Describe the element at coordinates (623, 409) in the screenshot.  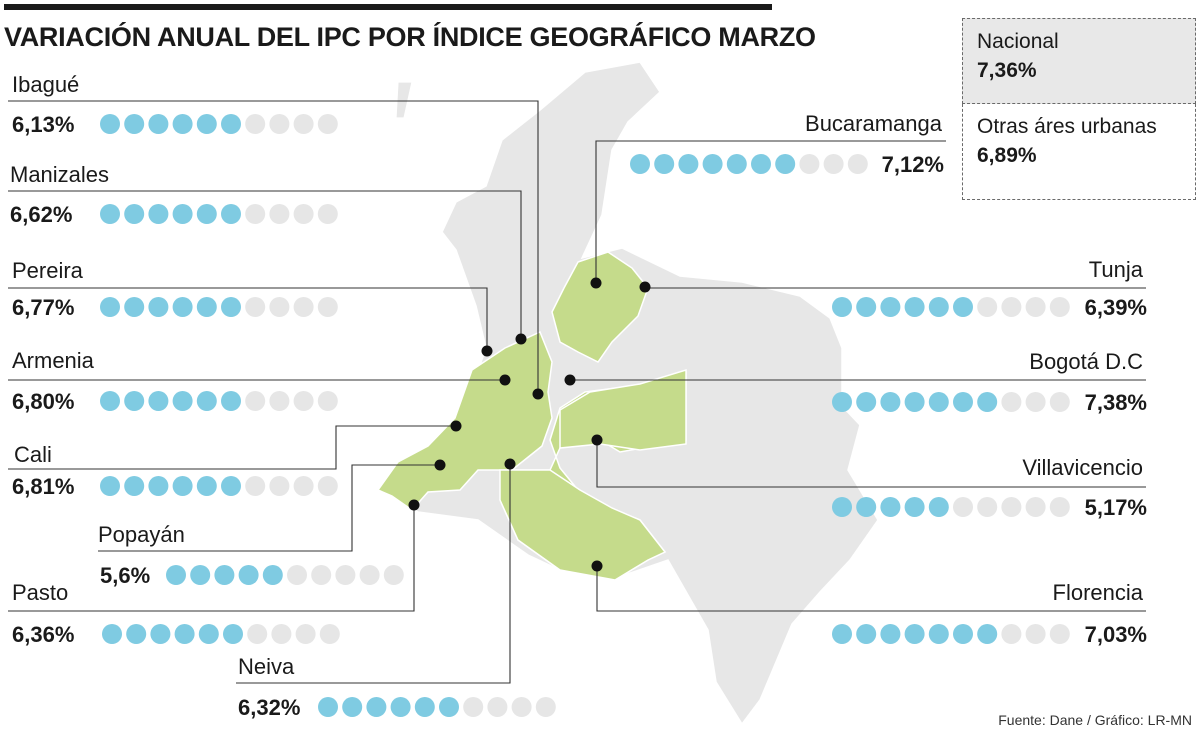
I see `map-region-meta` at that location.